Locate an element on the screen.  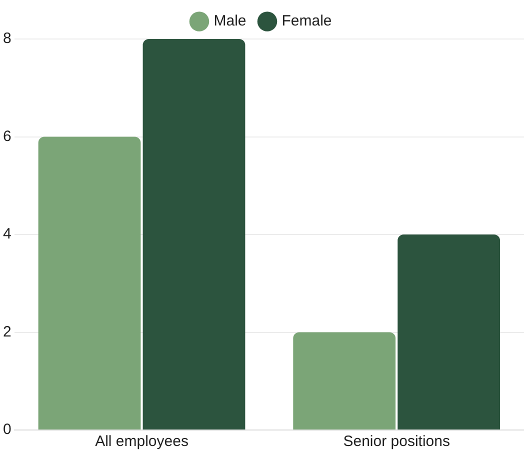
y-tick-label: 6 is located at coordinates (7, 136).